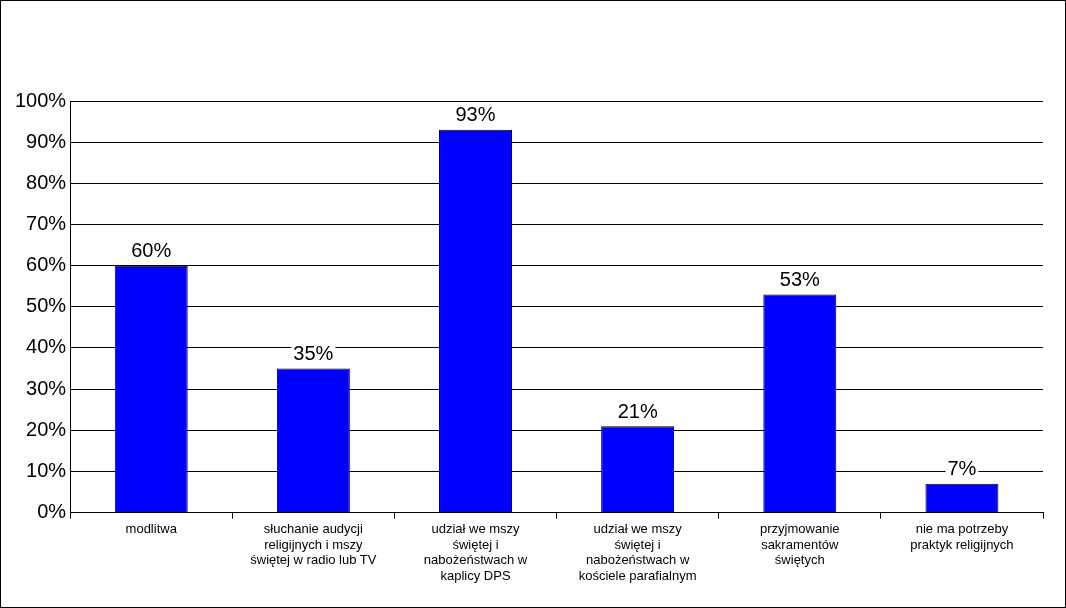  What do you see at coordinates (46, 346) in the screenshot?
I see `y-tick-label: 40%` at bounding box center [46, 346].